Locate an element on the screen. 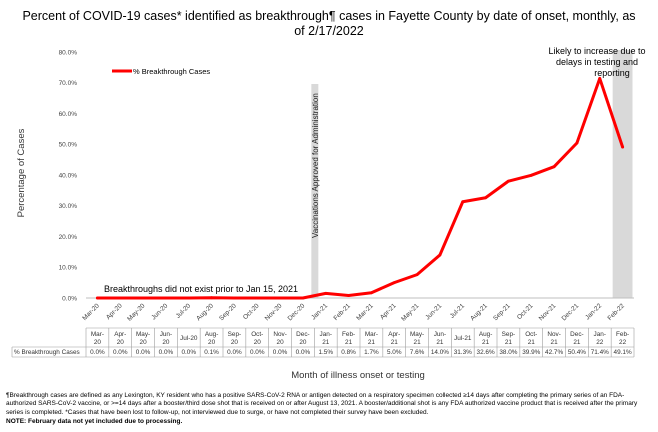 The width and height of the screenshot is (658, 432). table-value-cell: 7.6% is located at coordinates (417, 352).